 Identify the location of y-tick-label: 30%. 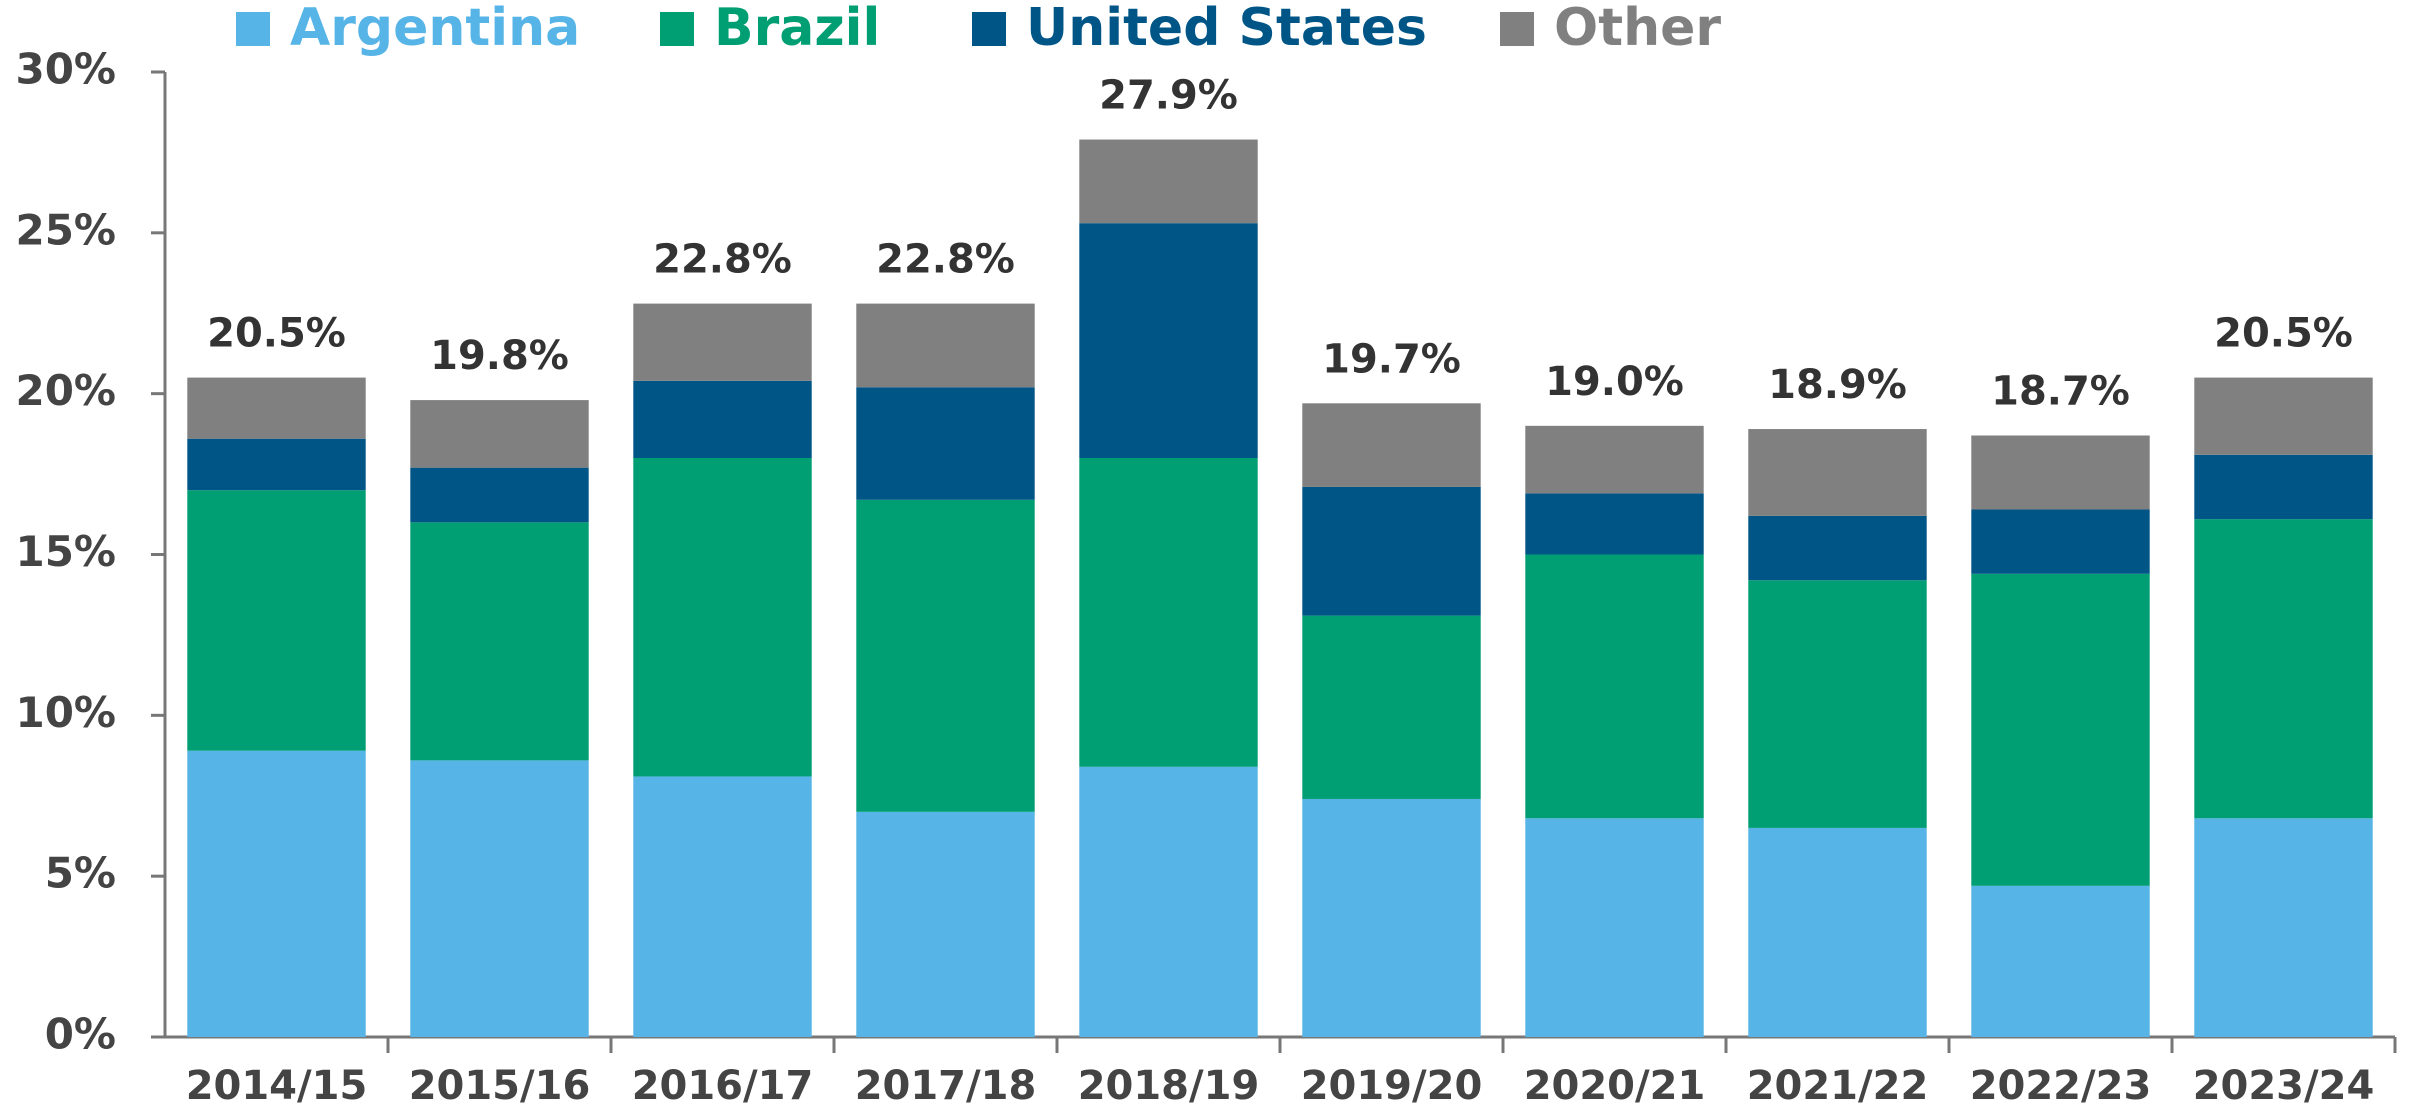
(65, 69).